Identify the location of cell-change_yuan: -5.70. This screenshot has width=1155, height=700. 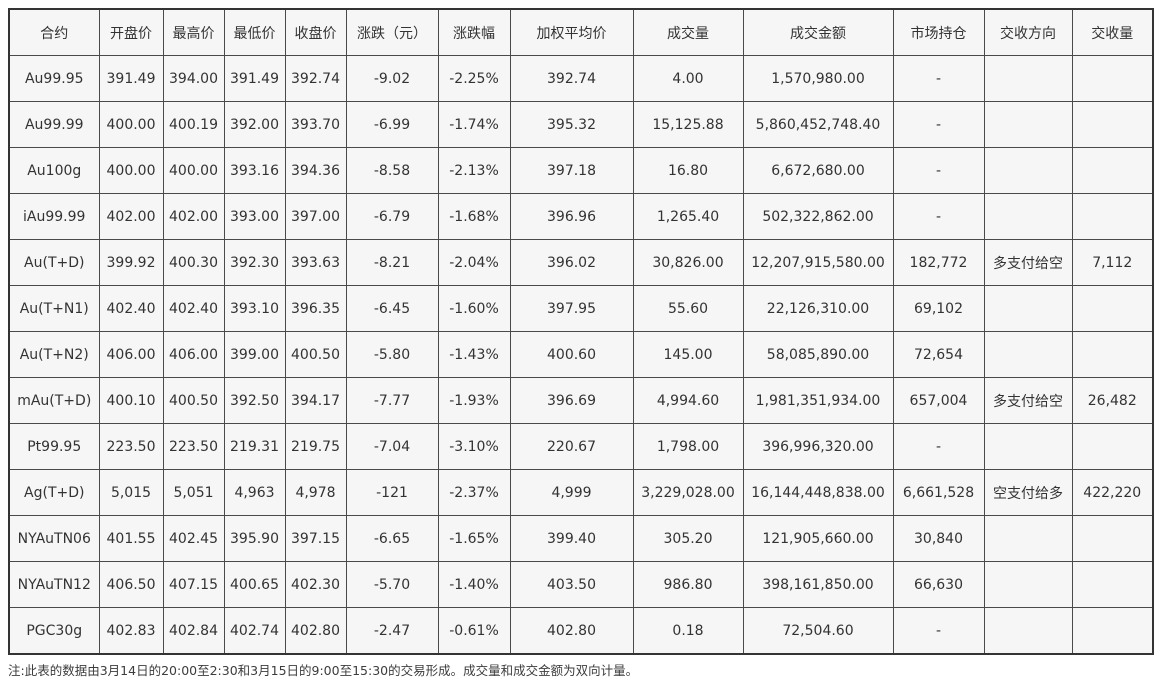
(392, 584).